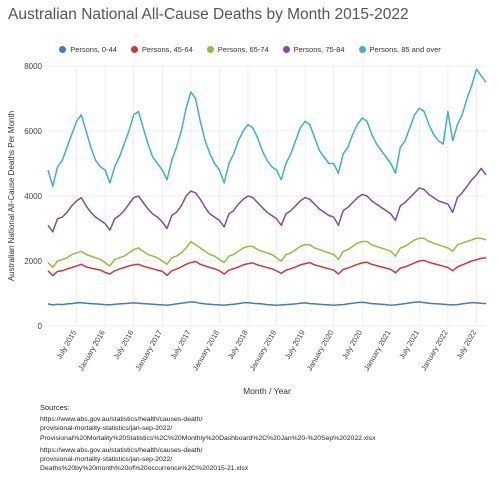 The height and width of the screenshot is (478, 500). I want to click on sources-heading: Sources:, so click(55, 407).